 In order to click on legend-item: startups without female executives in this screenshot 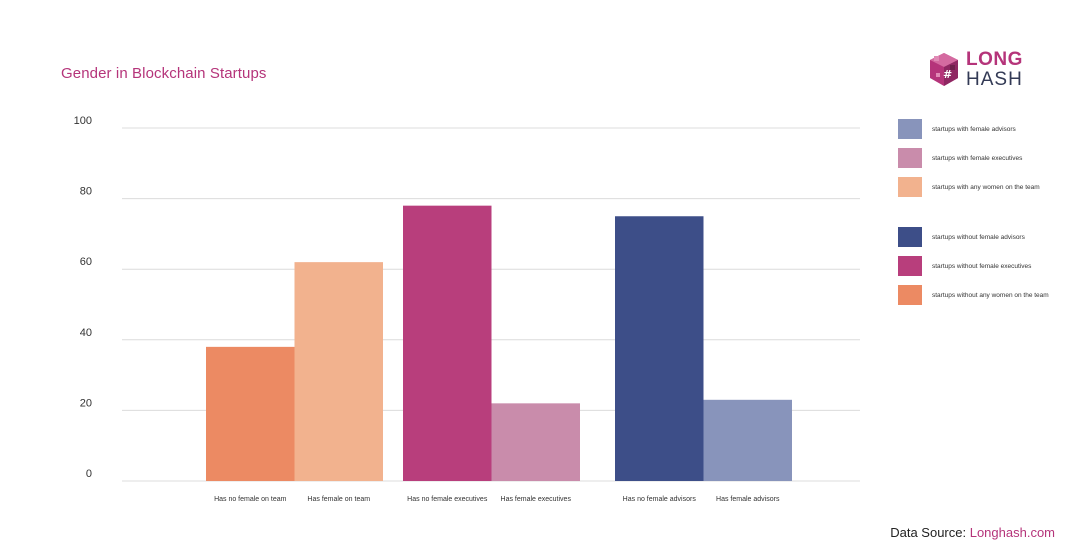, I will do `click(964, 266)`.